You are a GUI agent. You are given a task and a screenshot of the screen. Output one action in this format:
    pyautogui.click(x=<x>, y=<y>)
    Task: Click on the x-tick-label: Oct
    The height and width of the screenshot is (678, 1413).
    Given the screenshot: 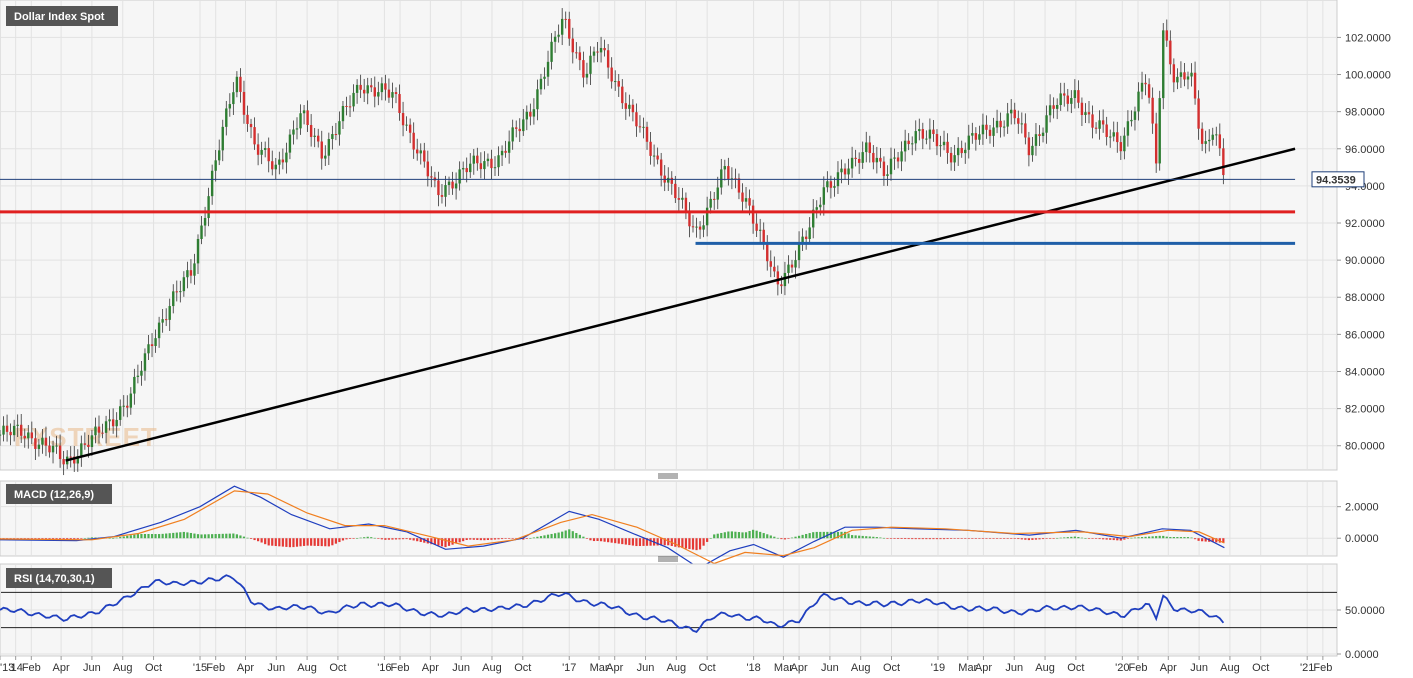 What is the action you would take?
    pyautogui.click(x=707, y=668)
    